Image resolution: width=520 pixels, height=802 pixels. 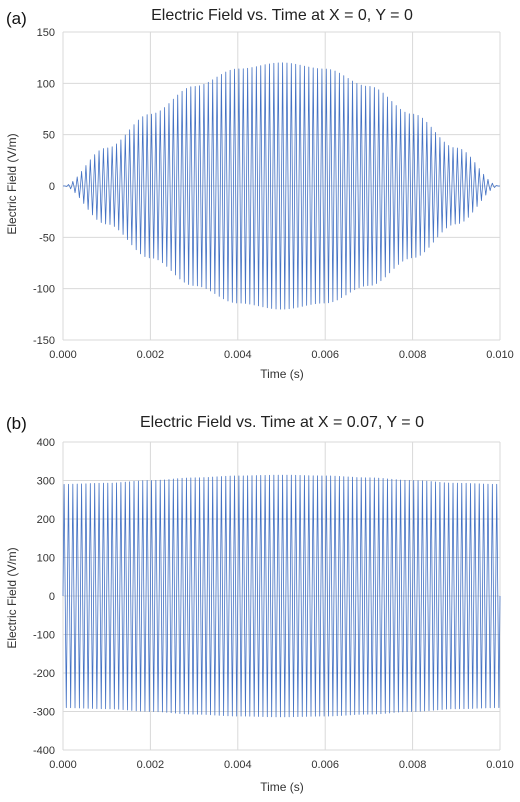 What do you see at coordinates (16, 423) in the screenshot?
I see `panel-label-b: (b)` at bounding box center [16, 423].